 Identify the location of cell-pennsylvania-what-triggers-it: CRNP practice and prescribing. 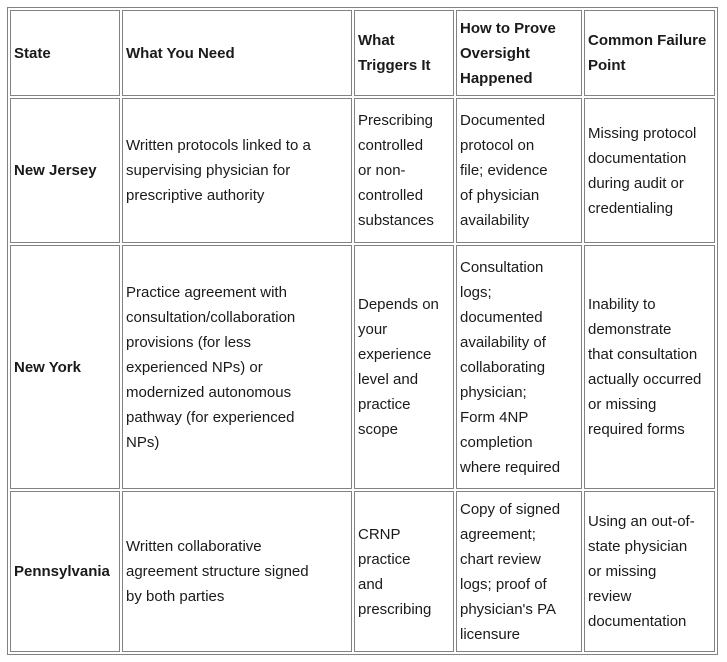
(404, 571).